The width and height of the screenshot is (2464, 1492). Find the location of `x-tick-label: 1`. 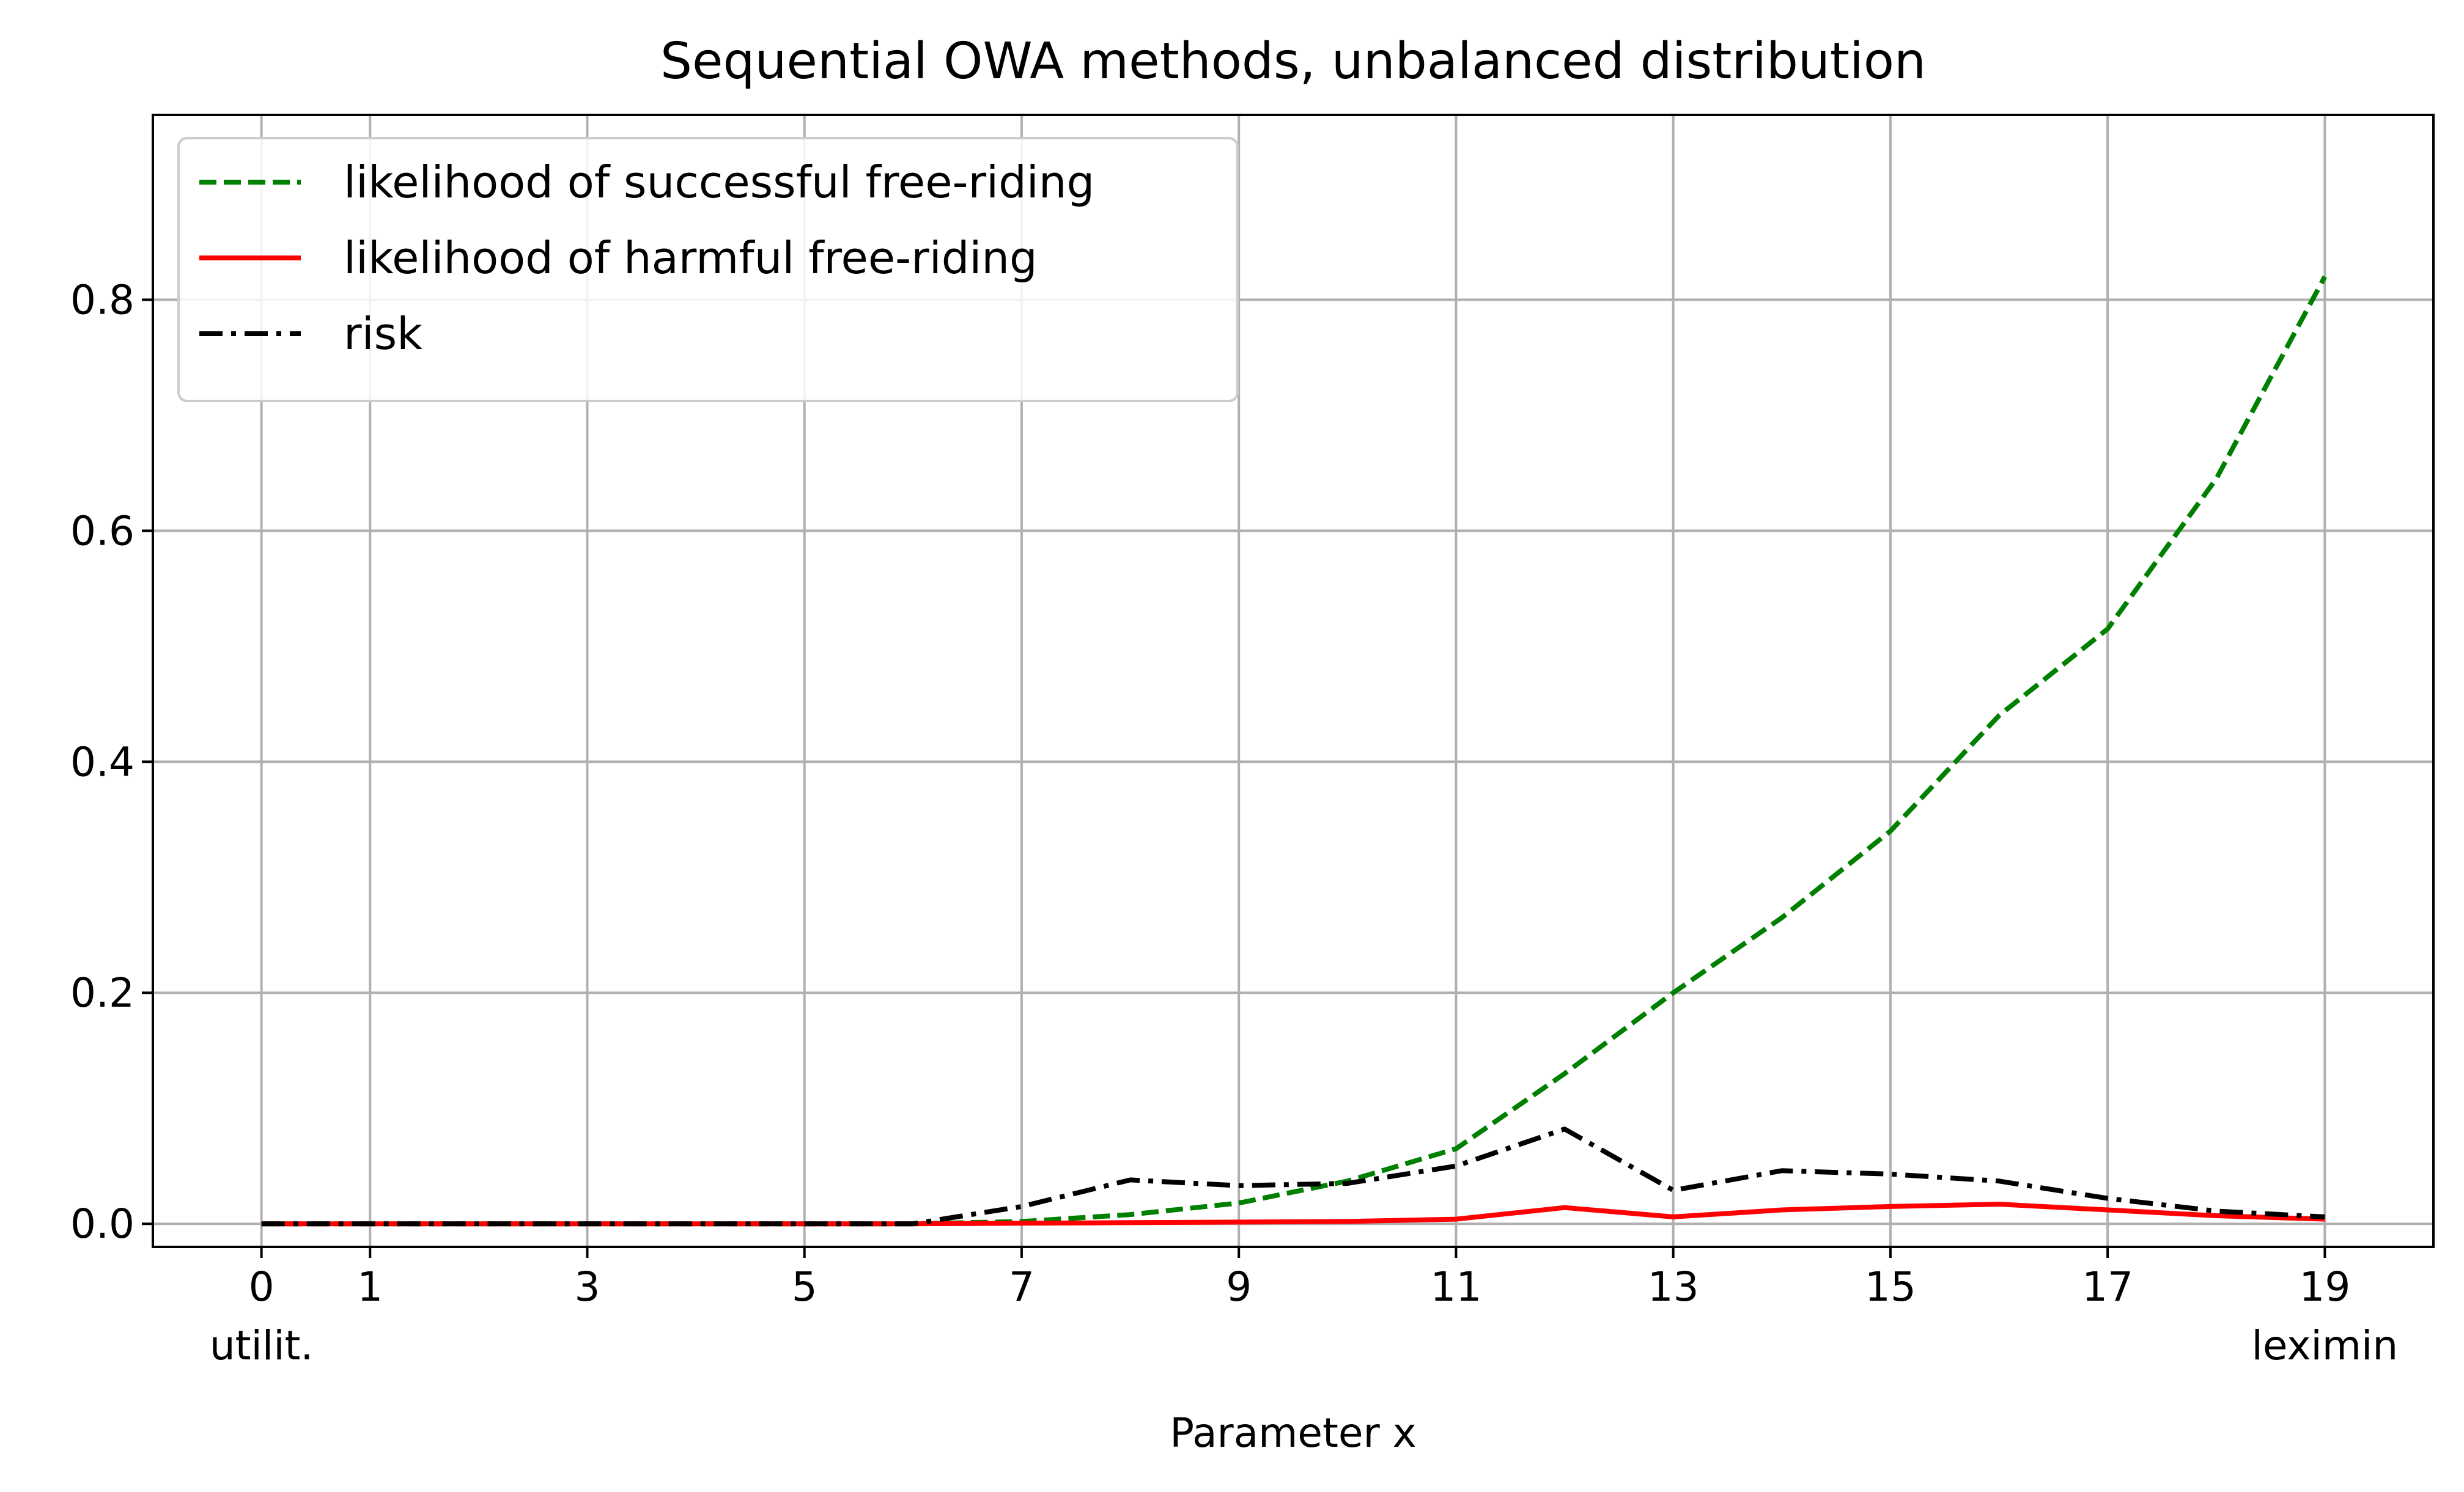

x-tick-label: 1 is located at coordinates (370, 1286).